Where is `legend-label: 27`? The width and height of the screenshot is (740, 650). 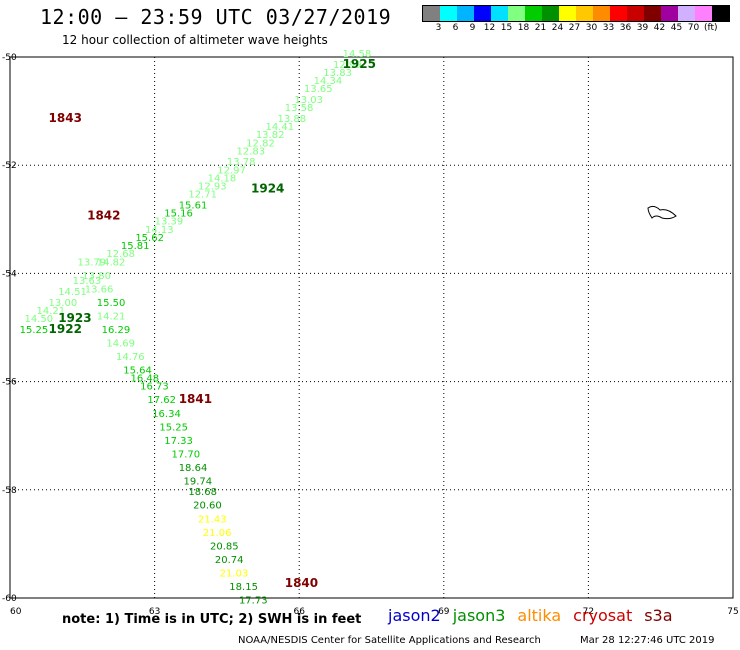
legend-label: 27 is located at coordinates (574, 28).